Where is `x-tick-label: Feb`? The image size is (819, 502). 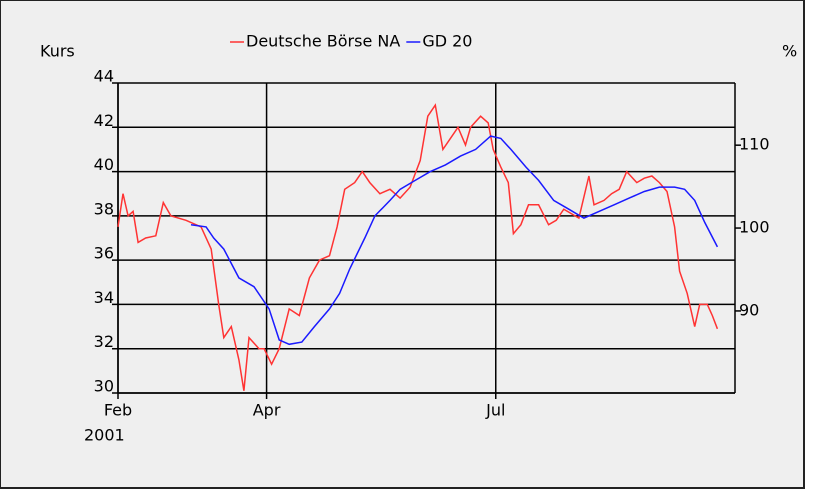 x-tick-label: Feb is located at coordinates (118, 410).